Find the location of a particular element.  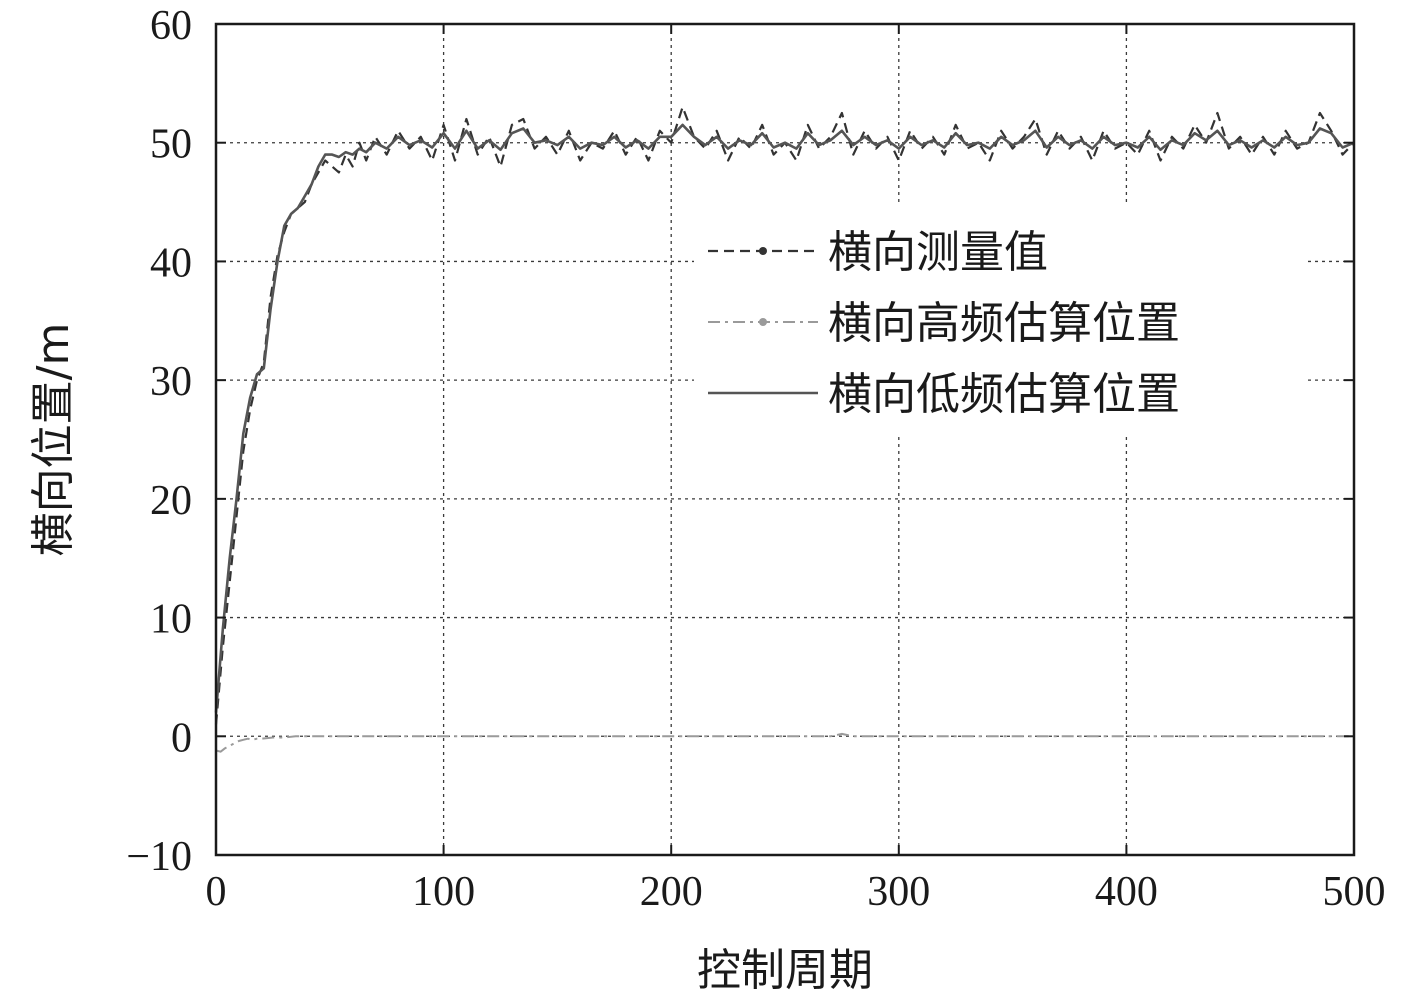

y-axis-label: 横向位置/m is located at coordinates (53, 440).